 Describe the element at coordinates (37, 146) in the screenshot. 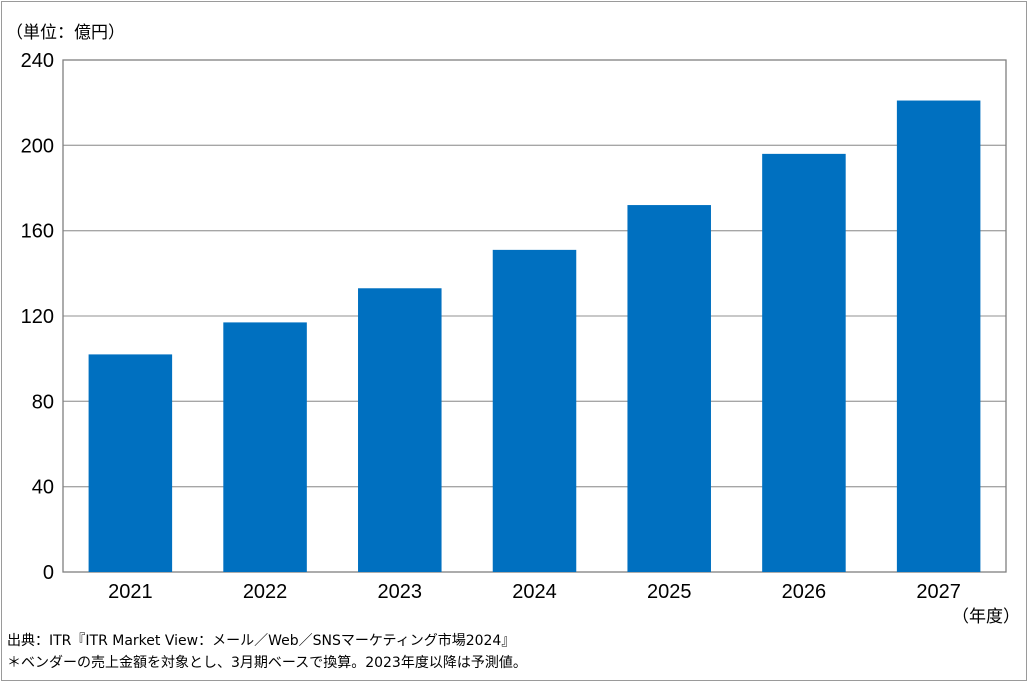

I see `y-tick-label: 200` at that location.